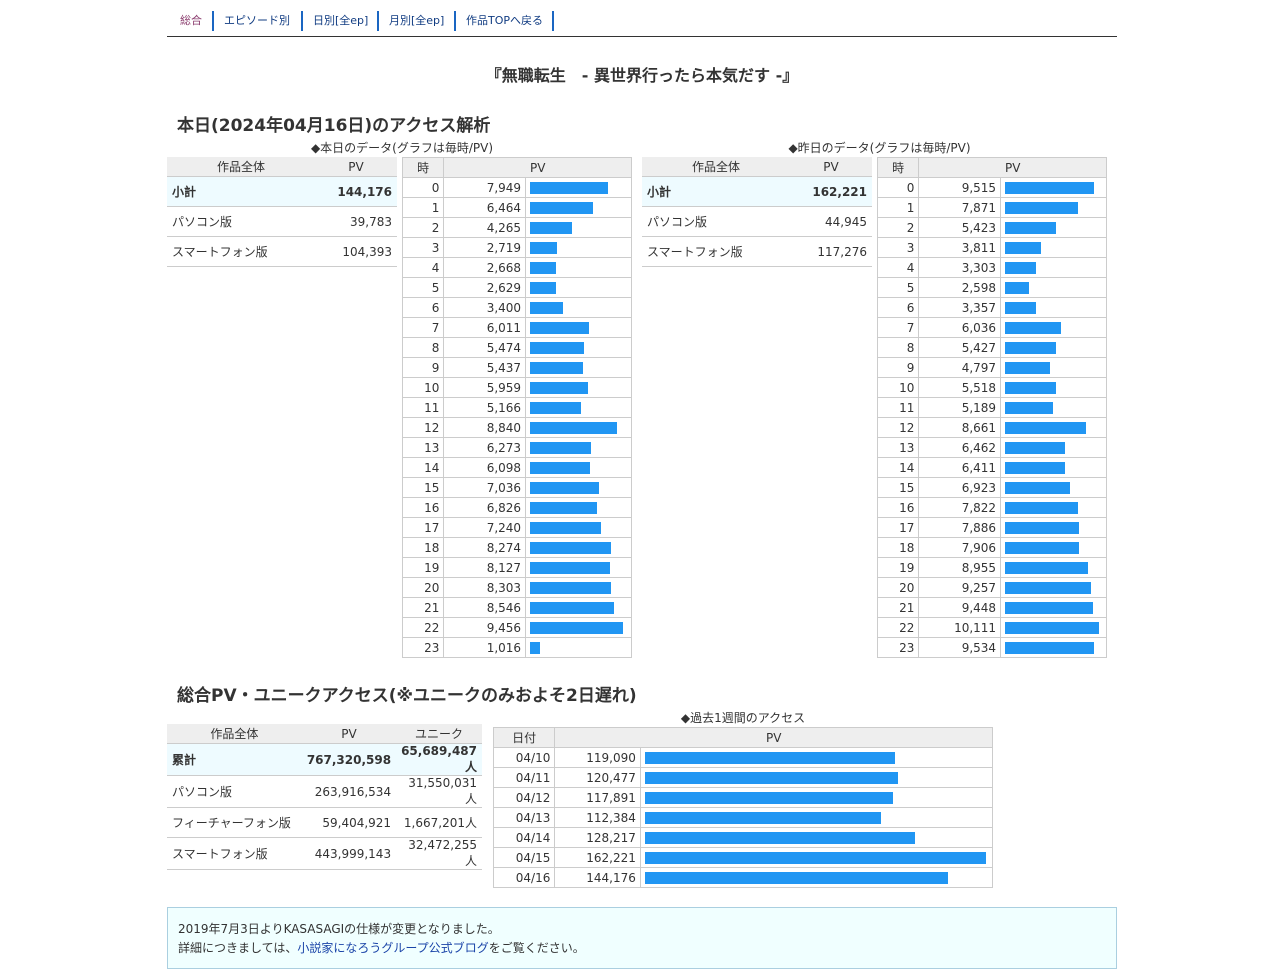 The height and width of the screenshot is (969, 1284). I want to click on table-row: 小計 162,221, so click(757, 191).